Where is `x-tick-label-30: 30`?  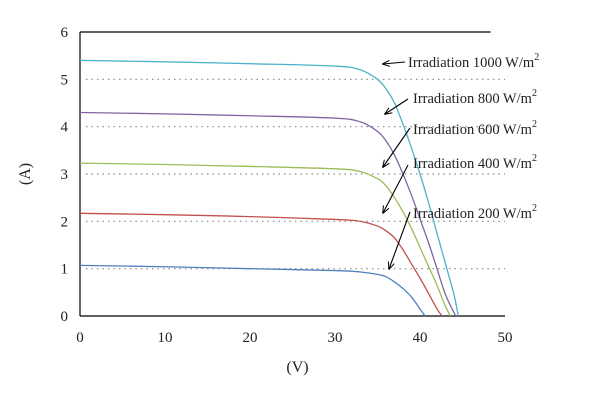
x-tick-label-30: 30 is located at coordinates (335, 338).